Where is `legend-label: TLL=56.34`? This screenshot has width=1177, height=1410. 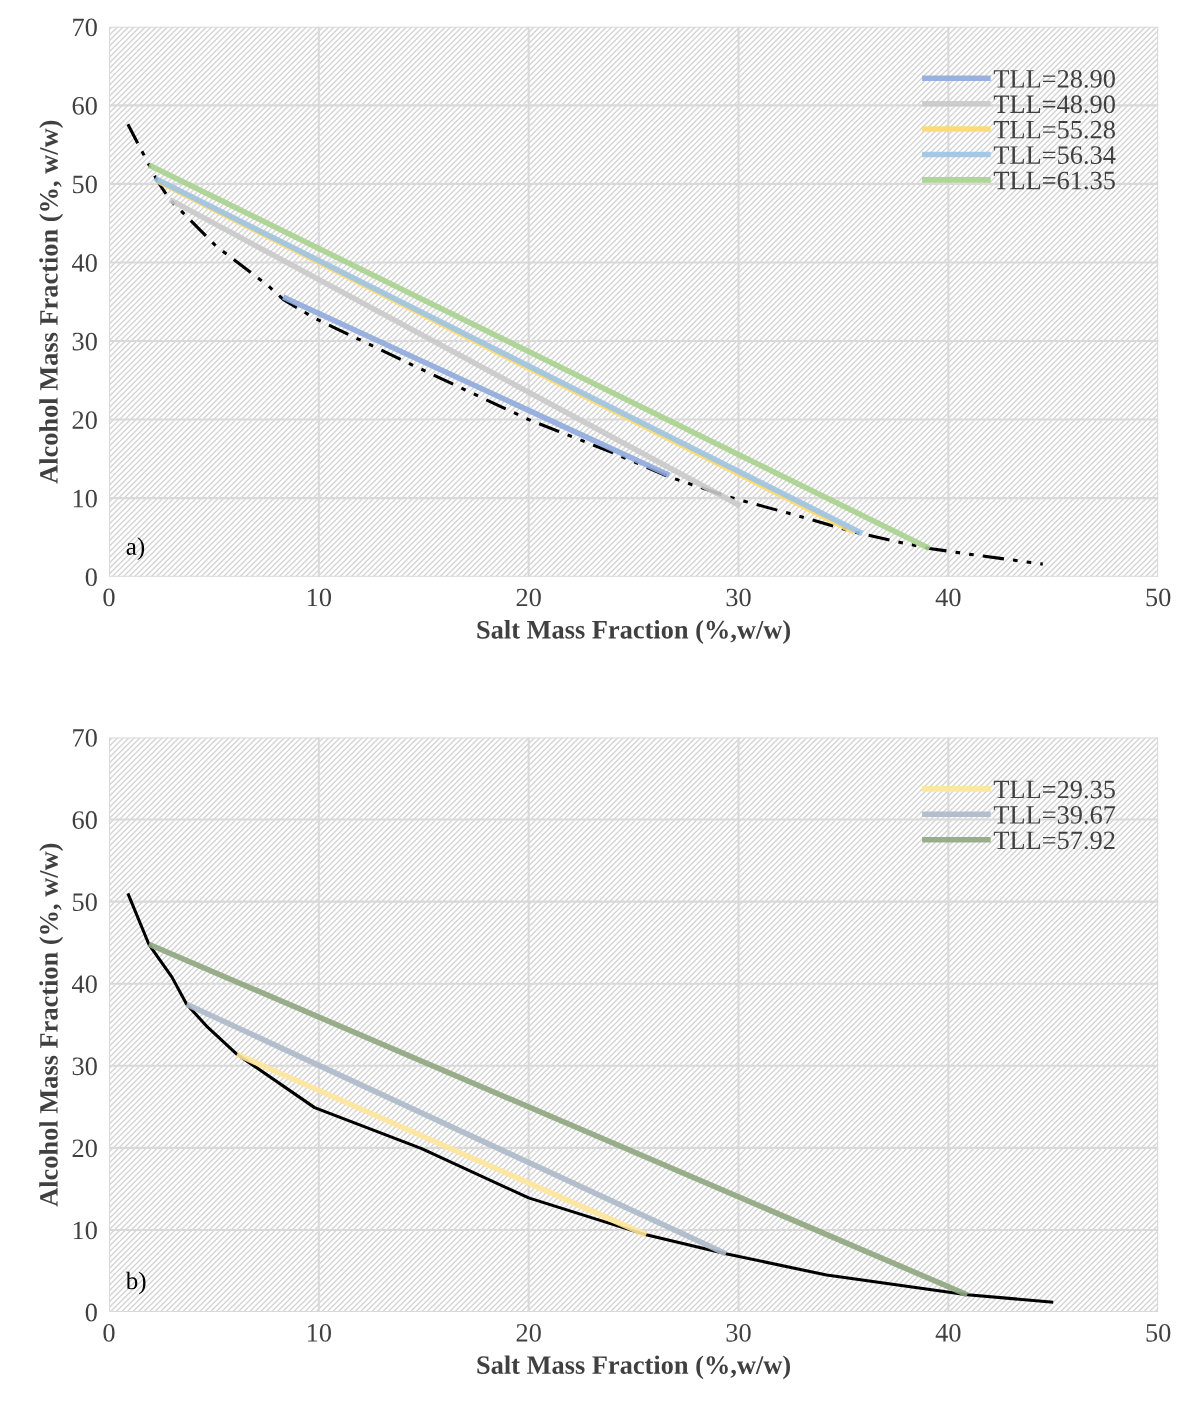
legend-label: TLL=56.34 is located at coordinates (1054, 155).